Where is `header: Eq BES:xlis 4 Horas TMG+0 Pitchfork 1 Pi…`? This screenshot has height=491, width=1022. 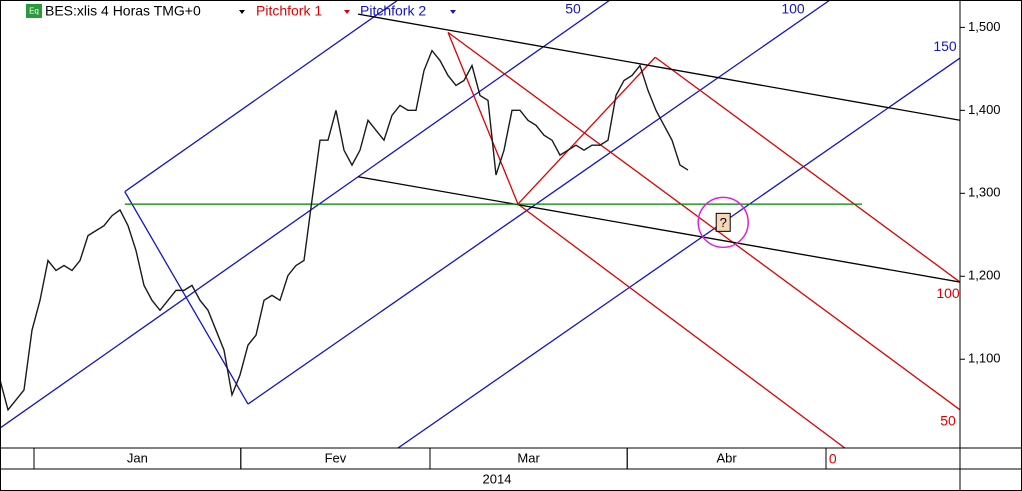 header: Eq BES:xlis 4 Horas TMG+0 Pitchfork 1 Pi… is located at coordinates (241, 11).